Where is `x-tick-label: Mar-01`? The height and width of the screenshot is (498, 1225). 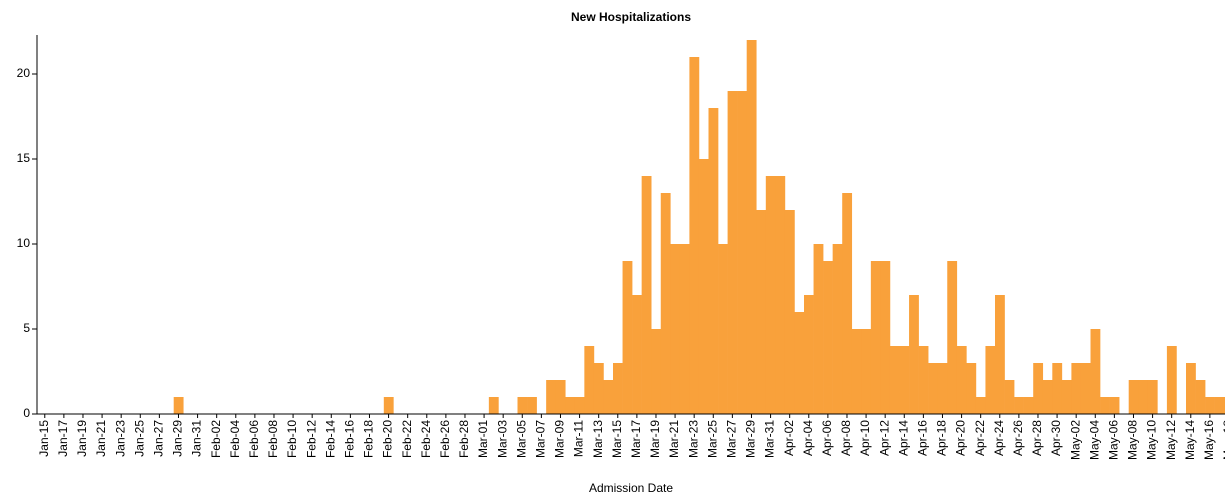
x-tick-label: Mar-01 is located at coordinates (483, 439).